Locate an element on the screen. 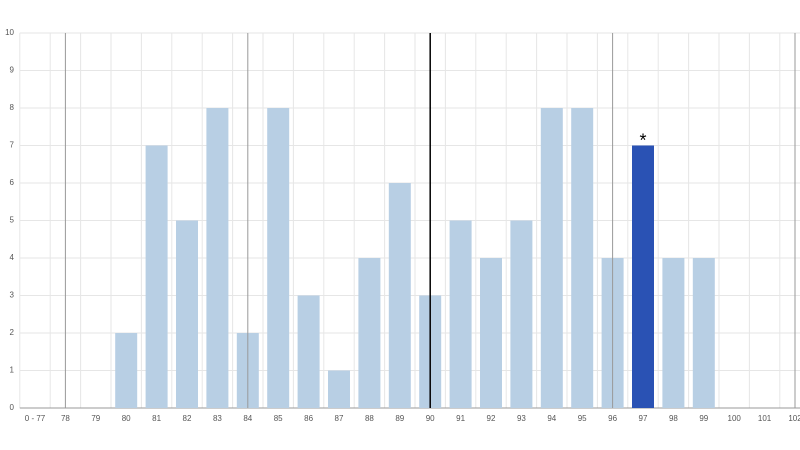  y-tick-label: 9 is located at coordinates (12, 70).